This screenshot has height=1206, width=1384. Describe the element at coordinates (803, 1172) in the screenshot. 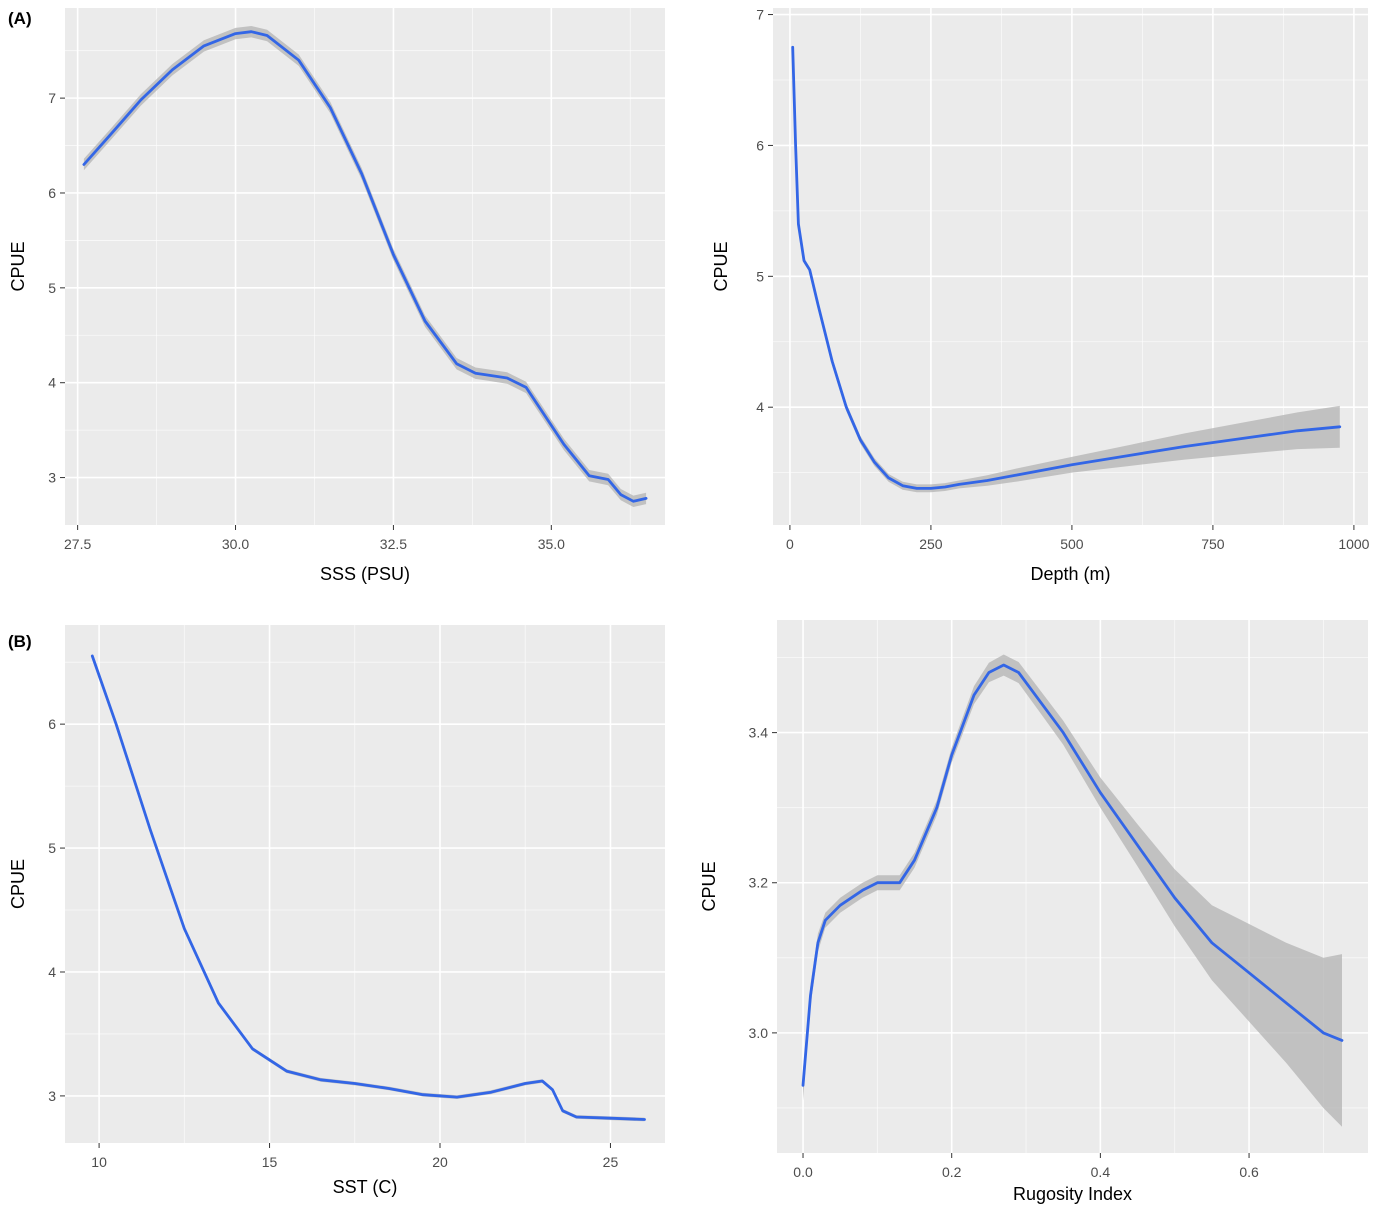

I see `x-tick-label: 0.0` at that location.